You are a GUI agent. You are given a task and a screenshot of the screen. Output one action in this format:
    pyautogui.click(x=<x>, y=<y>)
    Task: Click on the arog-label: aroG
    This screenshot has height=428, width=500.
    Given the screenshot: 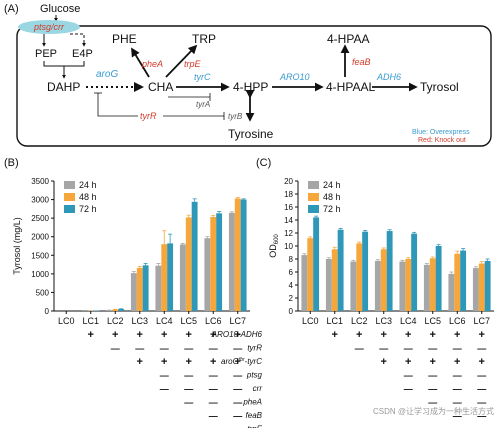 What is the action you would take?
    pyautogui.click(x=107, y=74)
    